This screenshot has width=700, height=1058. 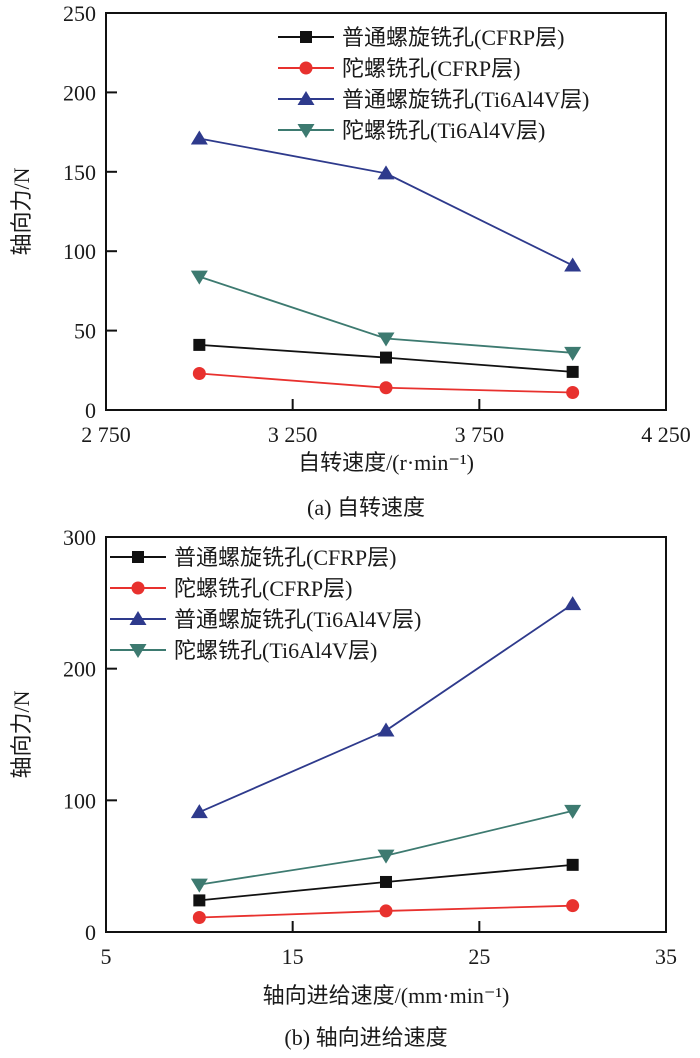 What do you see at coordinates (79, 537) in the screenshot?
I see `y-tick-label: 300` at bounding box center [79, 537].